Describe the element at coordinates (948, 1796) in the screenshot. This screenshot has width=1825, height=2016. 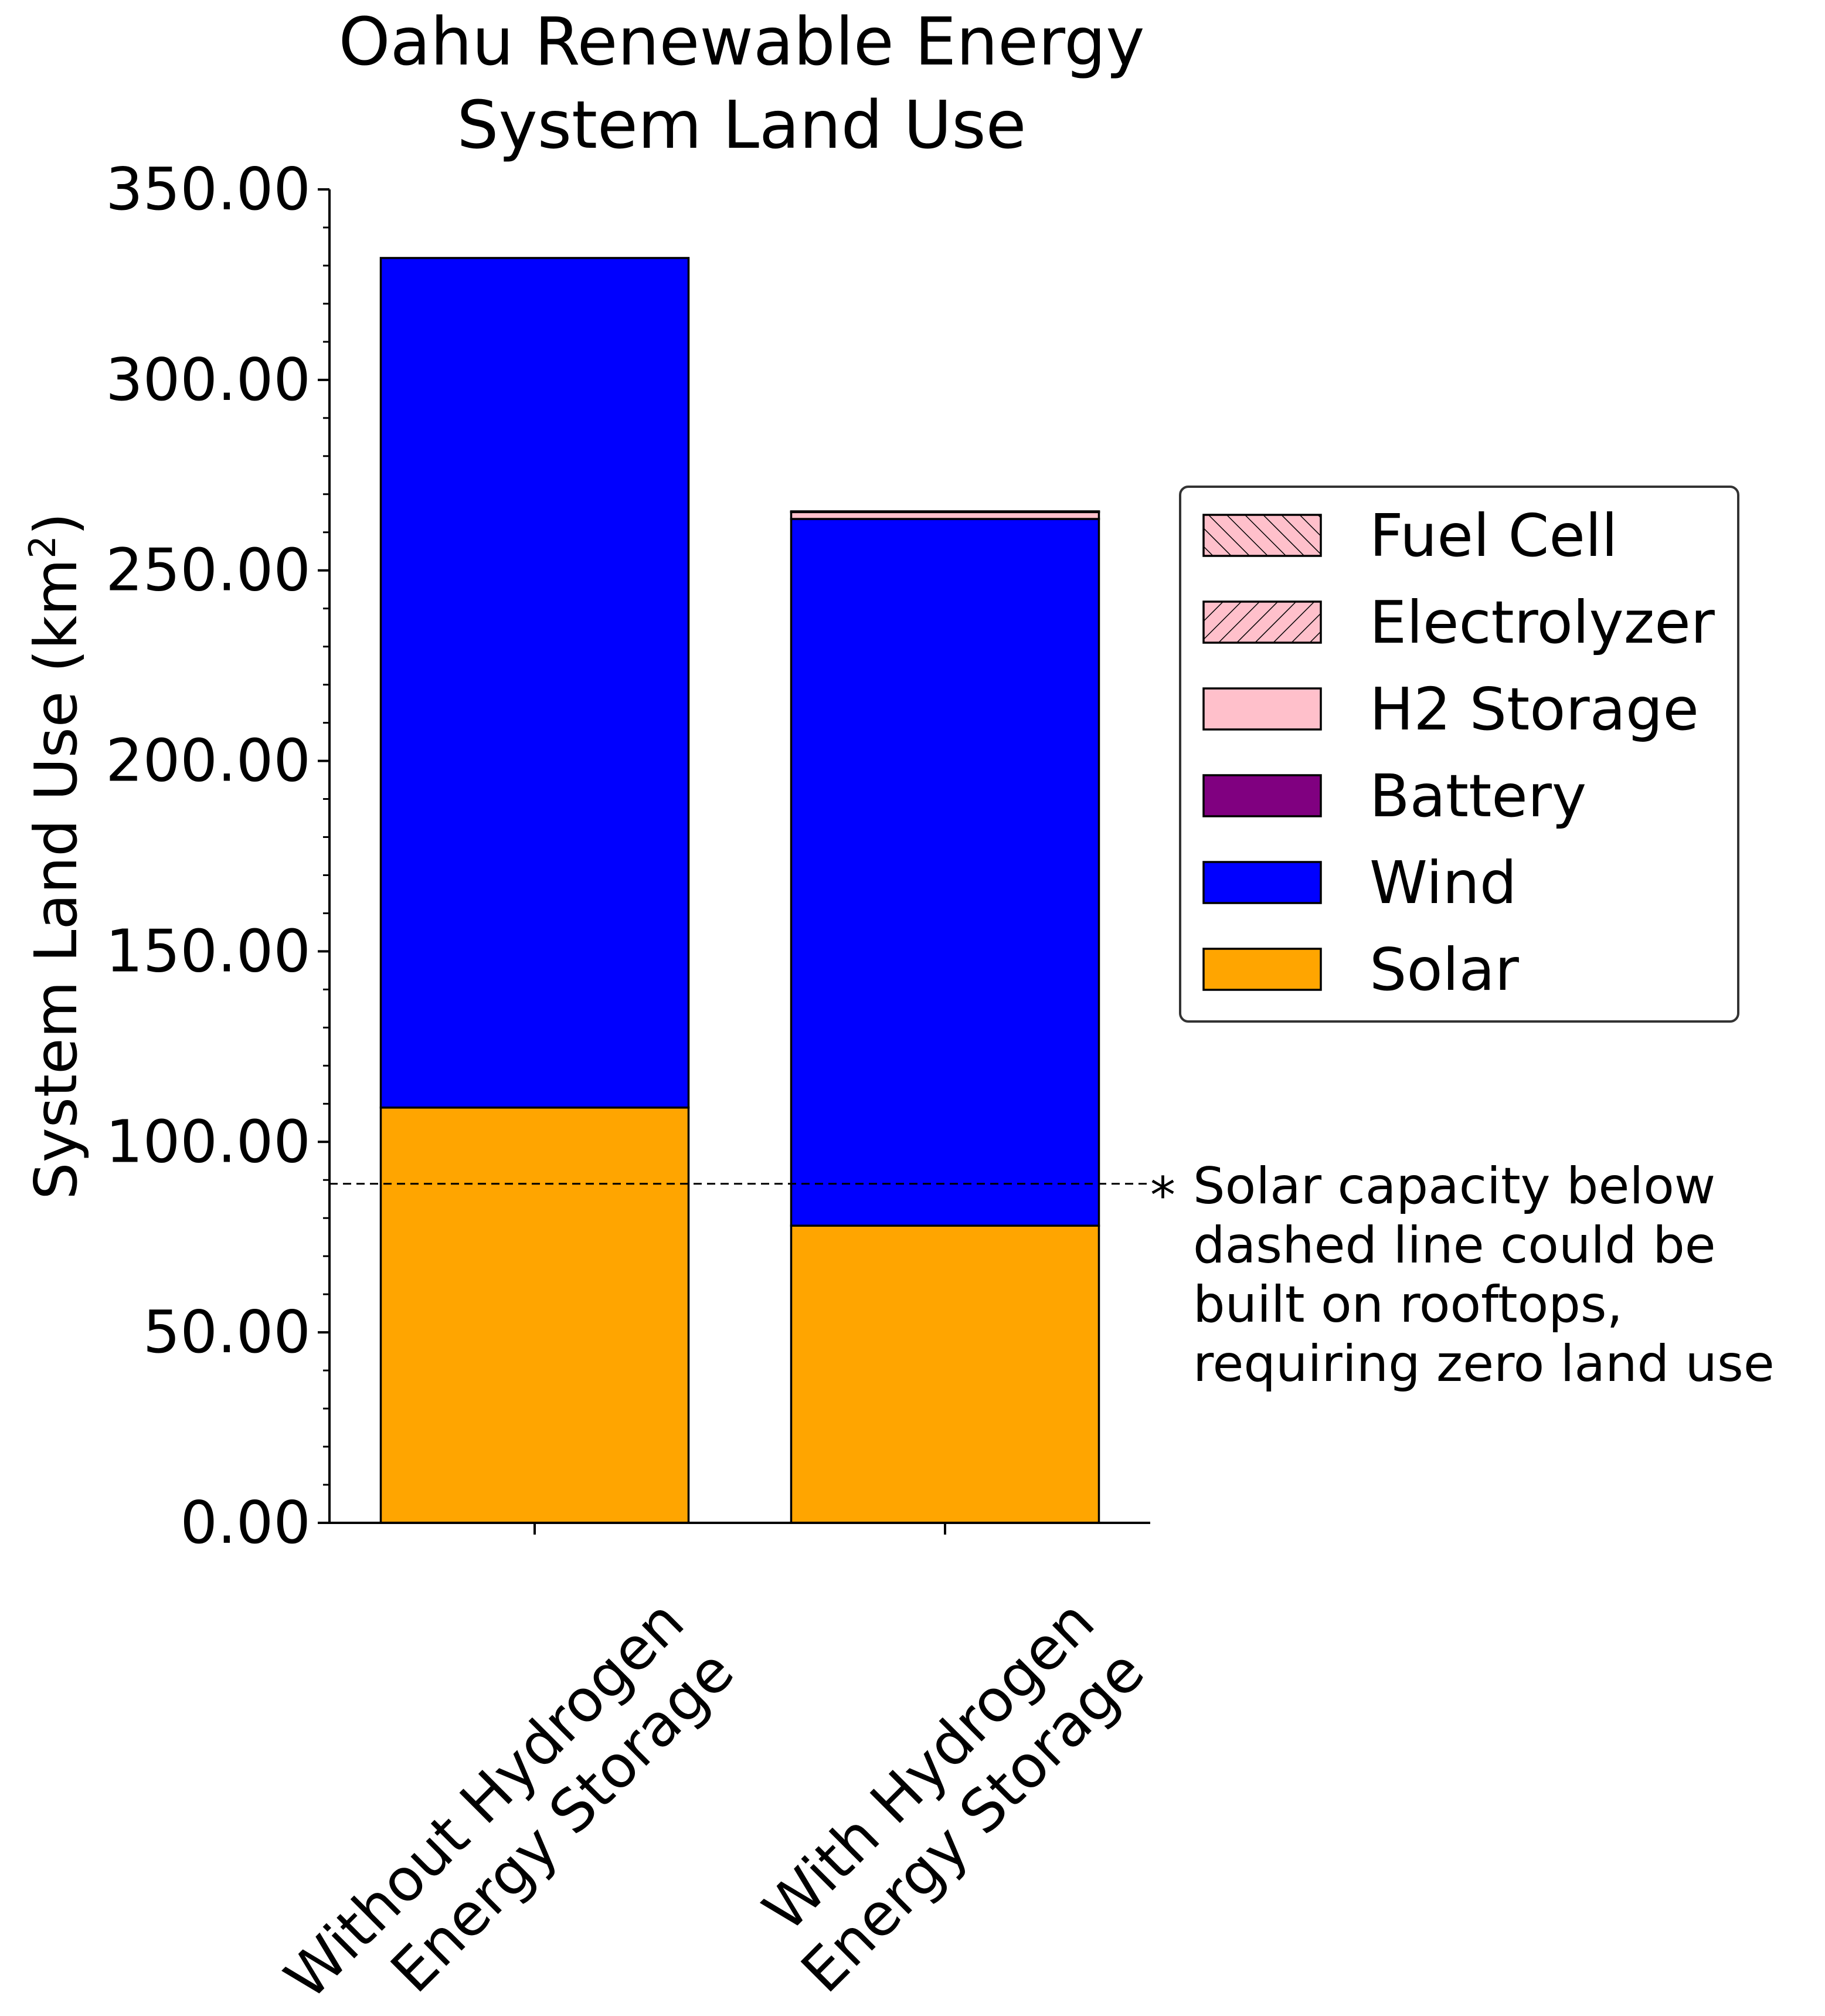
I see `x-tick-label: With HydrogenEnergy Storage` at that location.